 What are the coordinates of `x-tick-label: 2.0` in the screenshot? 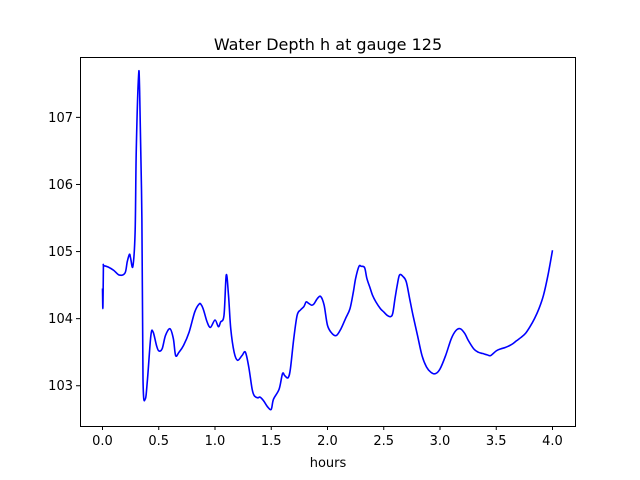 It's located at (327, 441).